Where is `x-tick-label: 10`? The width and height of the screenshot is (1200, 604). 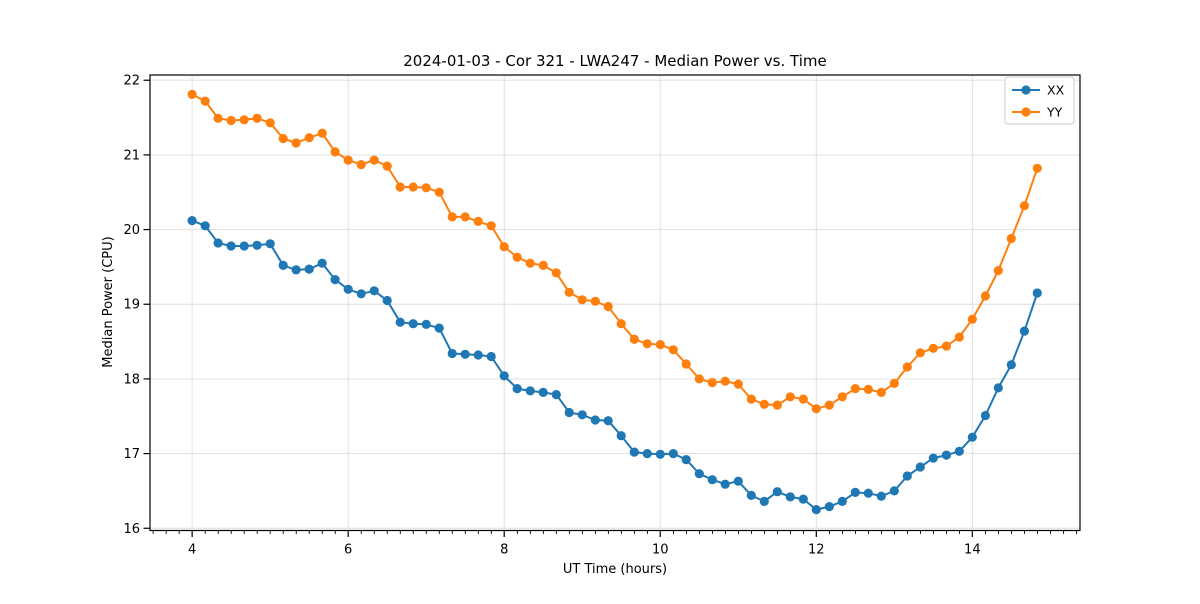
x-tick-label: 10 is located at coordinates (660, 550).